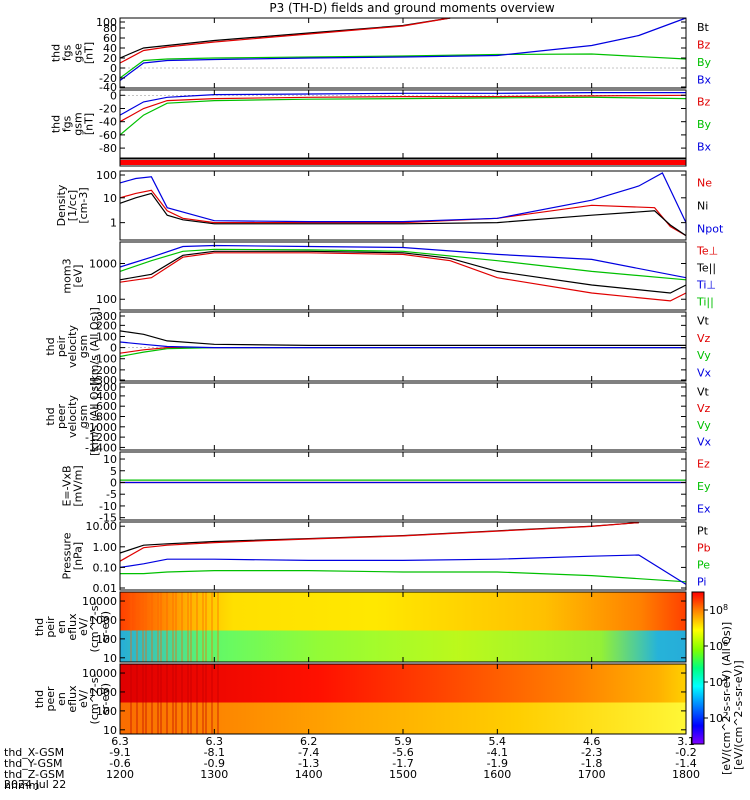 The height and width of the screenshot is (800, 750). Describe the element at coordinates (705, 302) in the screenshot. I see `legend-Ti||: Ti||` at that location.